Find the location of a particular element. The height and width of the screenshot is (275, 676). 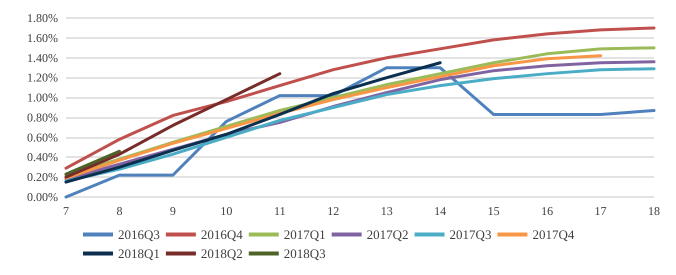

legend-label: 2016Q4 is located at coordinates (222, 234).